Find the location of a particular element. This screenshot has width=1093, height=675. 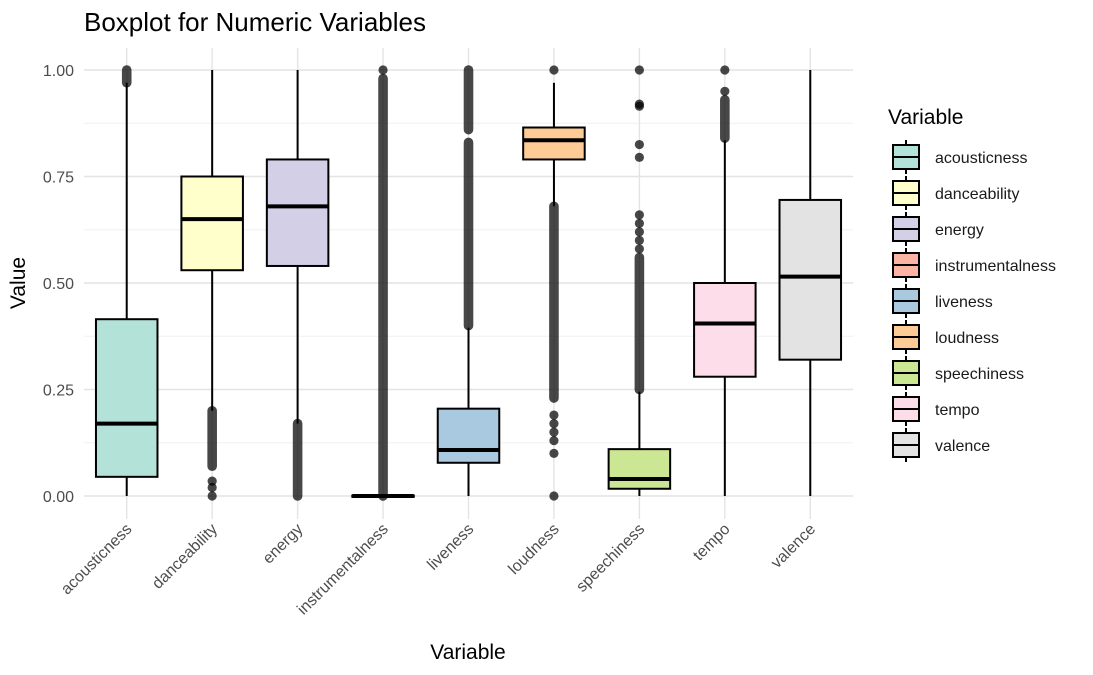

box-valence is located at coordinates (810, 283).